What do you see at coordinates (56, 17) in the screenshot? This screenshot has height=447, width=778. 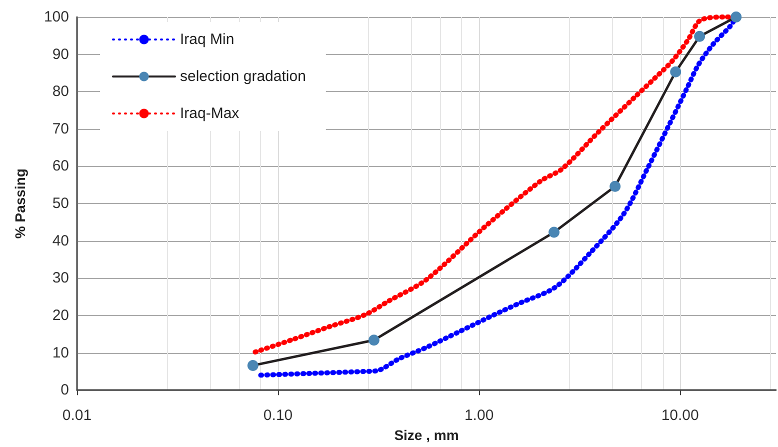 I see `y-tick-label: 100` at bounding box center [56, 17].